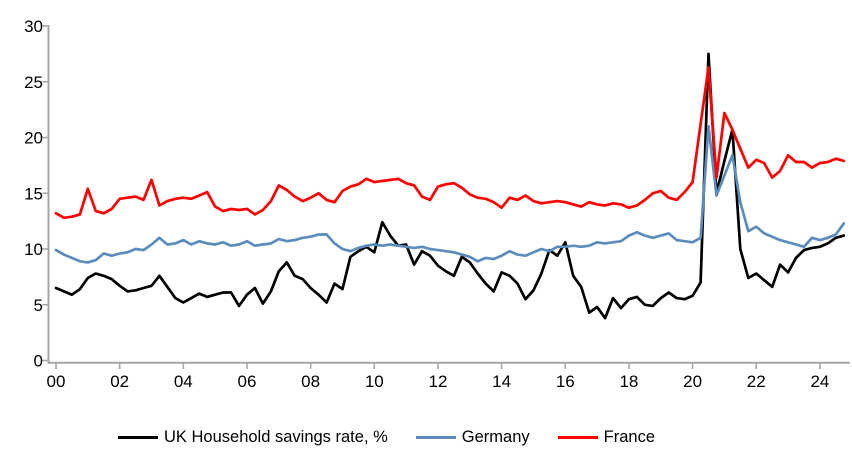 The width and height of the screenshot is (852, 476). What do you see at coordinates (628, 381) in the screenshot?
I see `x-tick-label: 18` at bounding box center [628, 381].